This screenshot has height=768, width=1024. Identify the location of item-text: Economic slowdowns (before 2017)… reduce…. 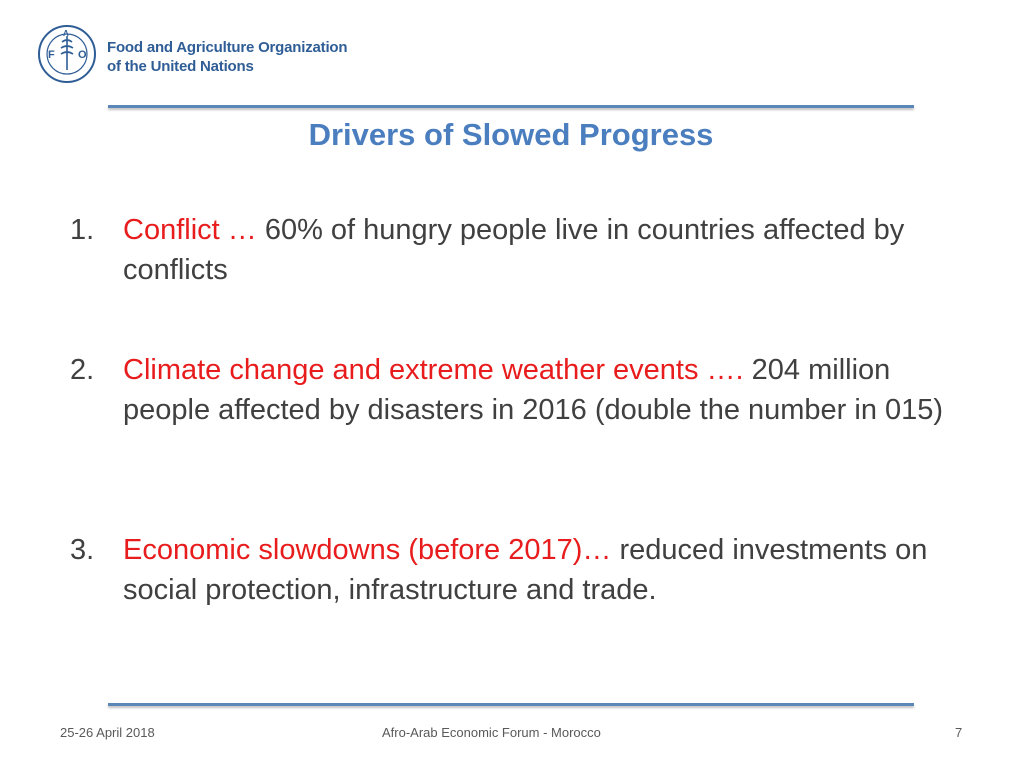
(536, 570).